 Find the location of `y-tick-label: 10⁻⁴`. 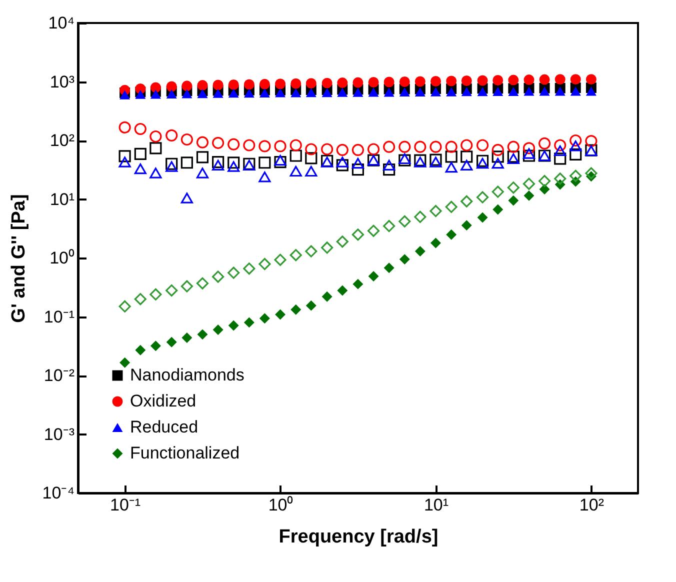

y-tick-label: 10⁻⁴ is located at coordinates (58, 493).